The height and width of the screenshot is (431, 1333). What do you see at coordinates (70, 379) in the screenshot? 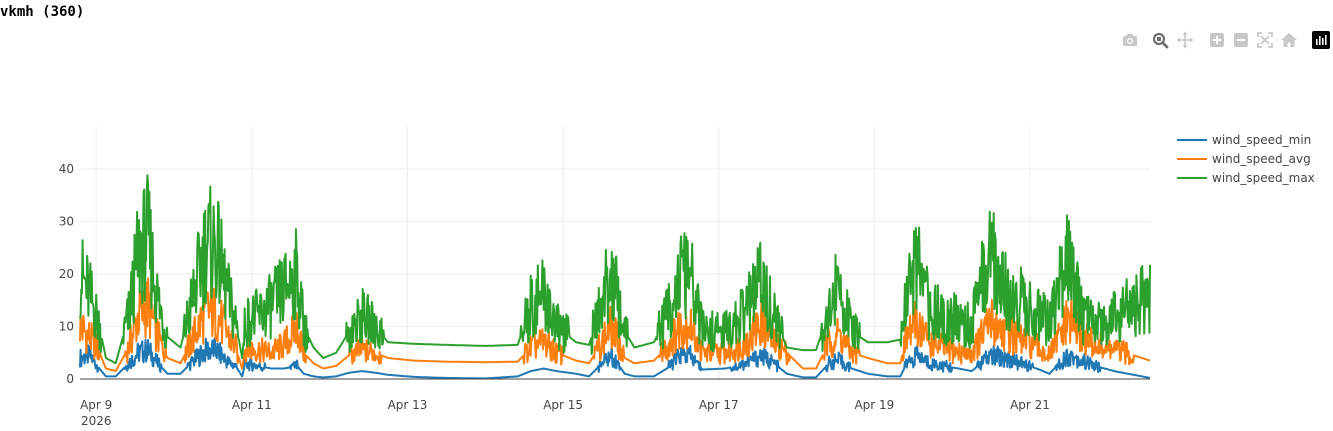
I see `y-tick-label: 0` at bounding box center [70, 379].